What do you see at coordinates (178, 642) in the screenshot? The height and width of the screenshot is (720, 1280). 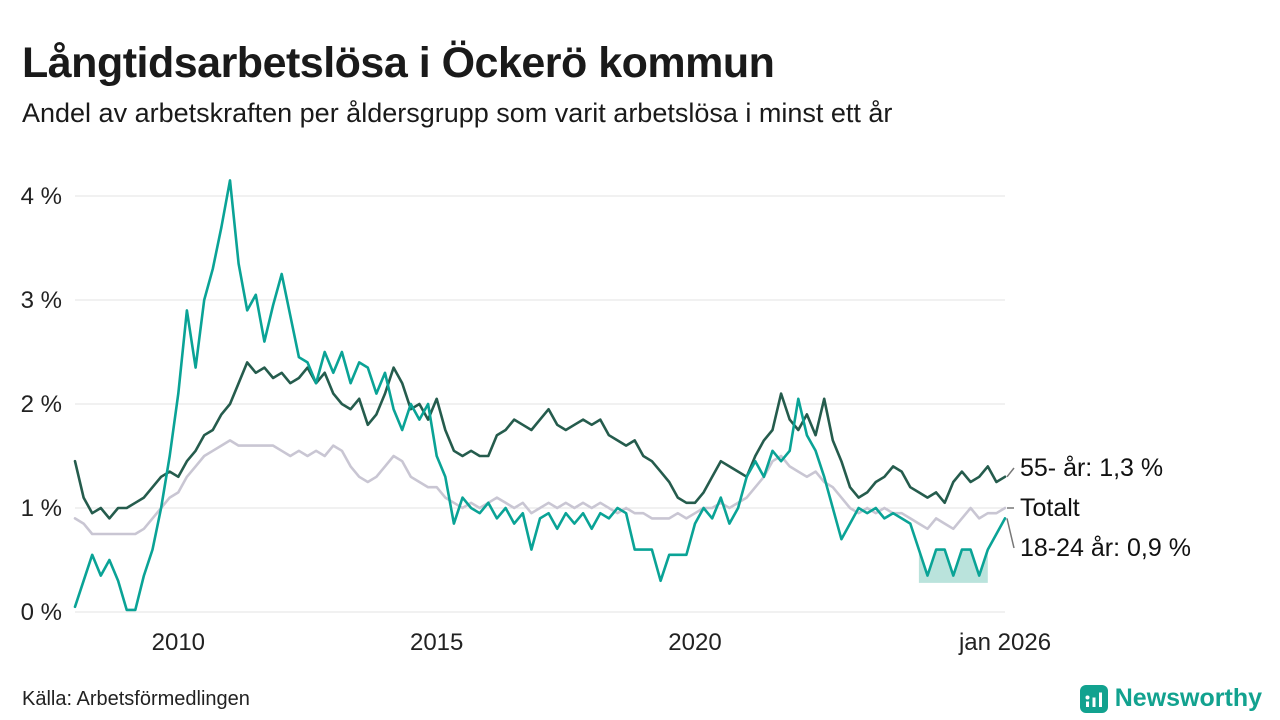 I see `x-tick-label: 2010` at bounding box center [178, 642].